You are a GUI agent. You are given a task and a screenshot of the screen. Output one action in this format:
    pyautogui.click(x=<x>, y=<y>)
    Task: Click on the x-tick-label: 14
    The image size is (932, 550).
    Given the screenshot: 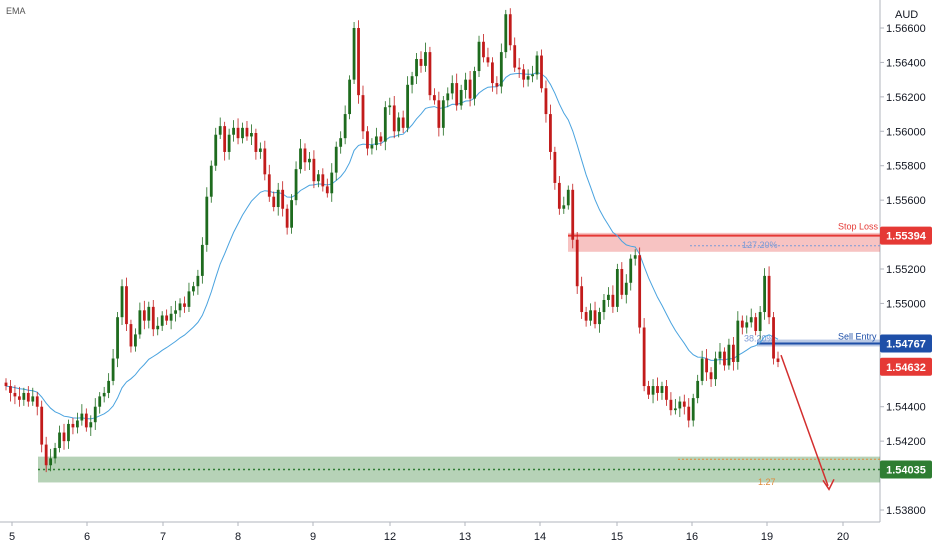 What is the action you would take?
    pyautogui.click(x=540, y=537)
    